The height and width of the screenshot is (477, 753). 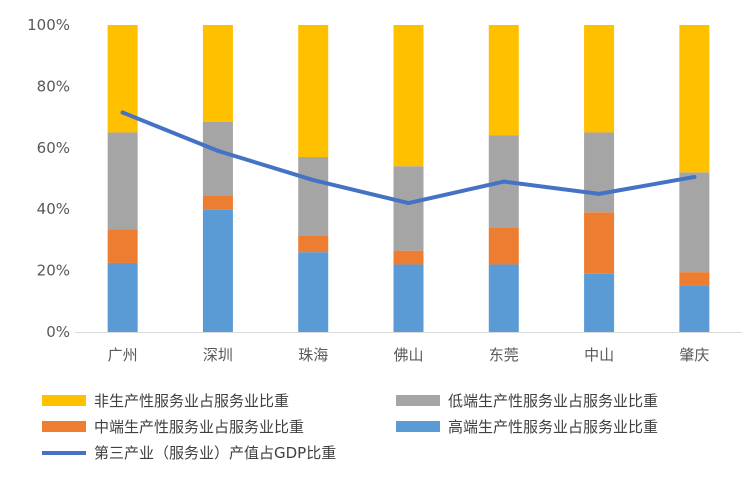 What do you see at coordinates (599, 355) in the screenshot?
I see `x-tick-label: 中山` at bounding box center [599, 355].